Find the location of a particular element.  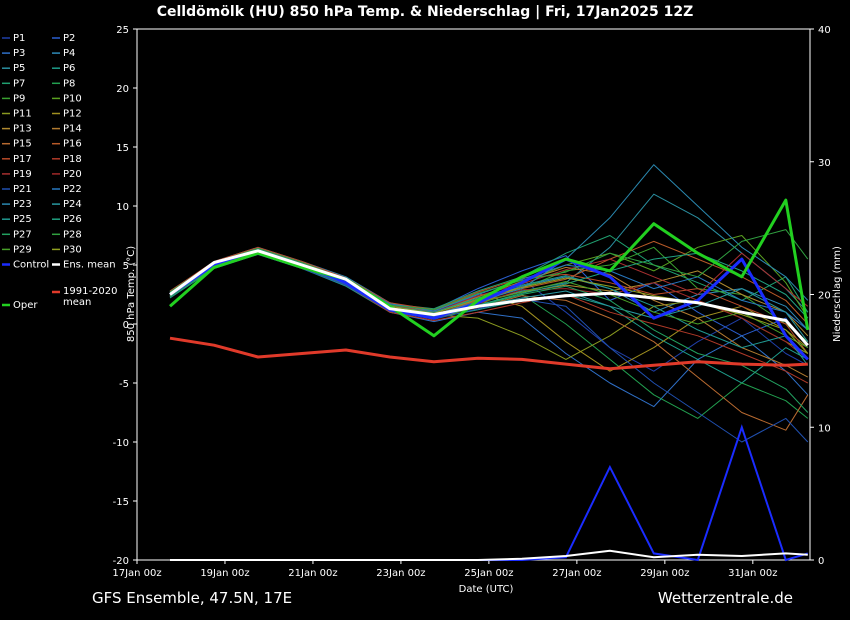

x-tick-label: 21Jan 00z is located at coordinates (312, 573).